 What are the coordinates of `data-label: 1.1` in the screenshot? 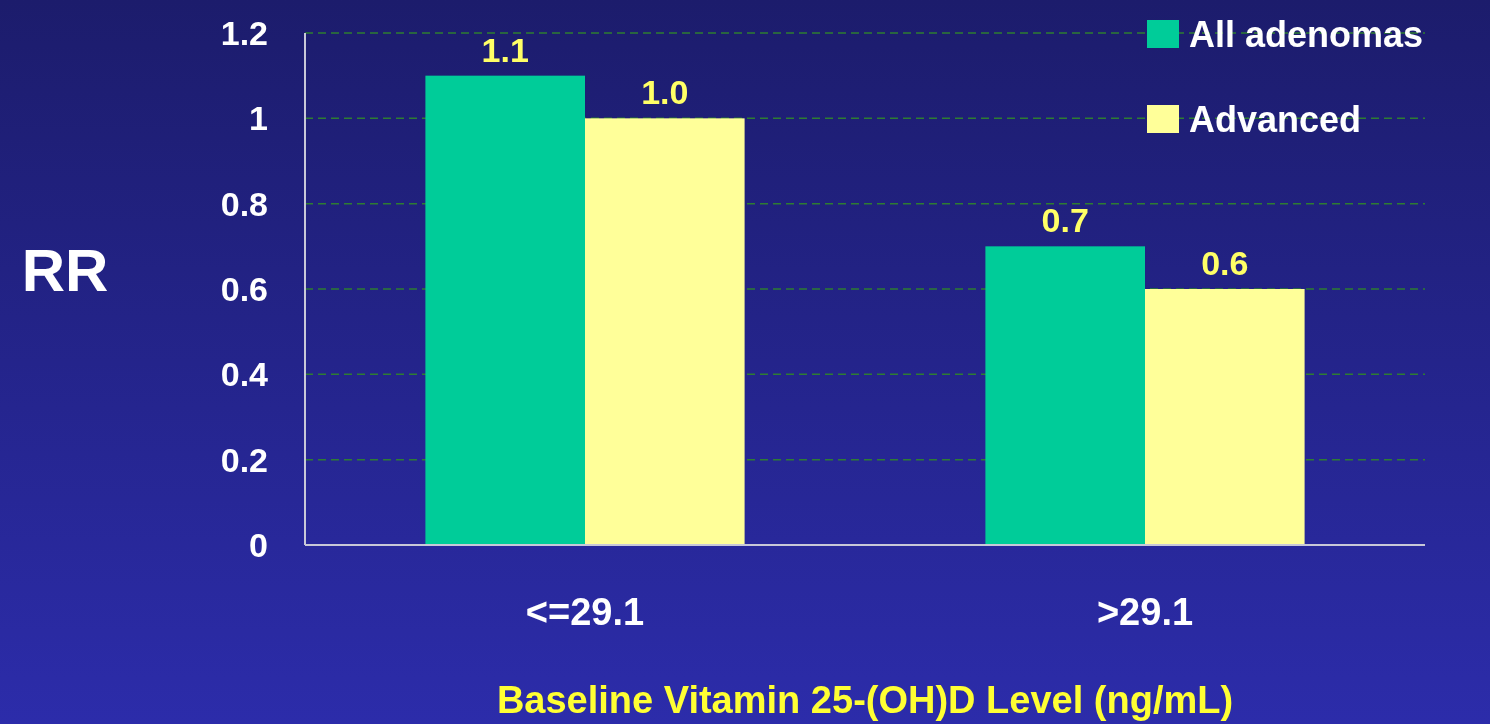 It's located at (505, 49).